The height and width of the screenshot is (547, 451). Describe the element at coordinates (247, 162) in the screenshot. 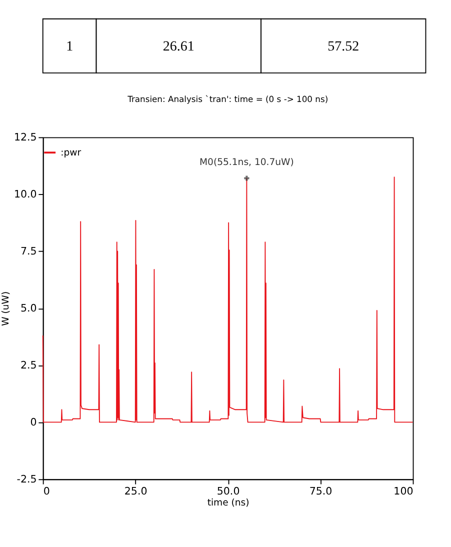

I see `annotation: M0(55.1ns, 10.7uW)` at that location.